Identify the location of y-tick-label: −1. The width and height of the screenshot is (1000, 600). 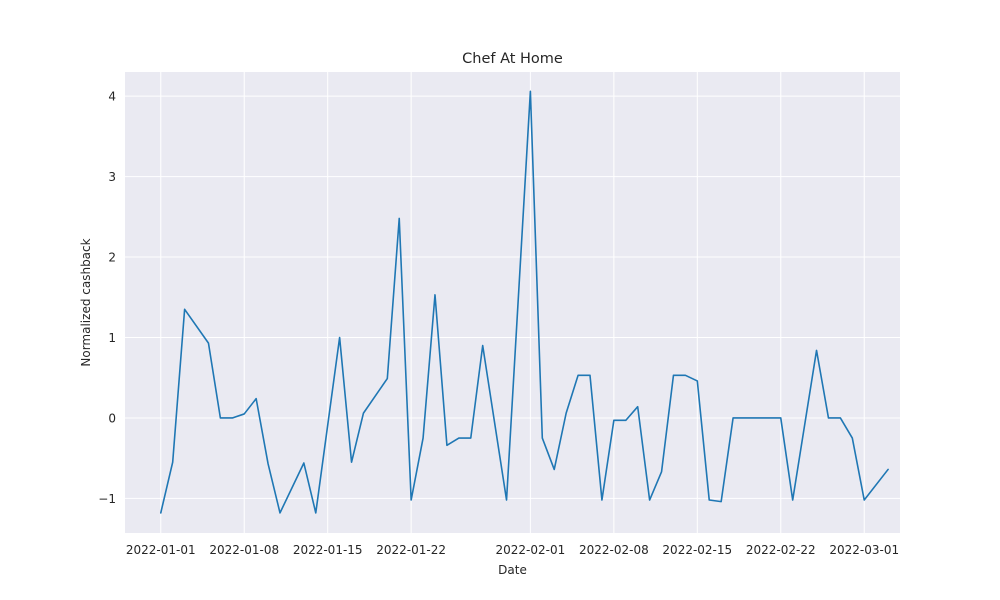
(107, 499).